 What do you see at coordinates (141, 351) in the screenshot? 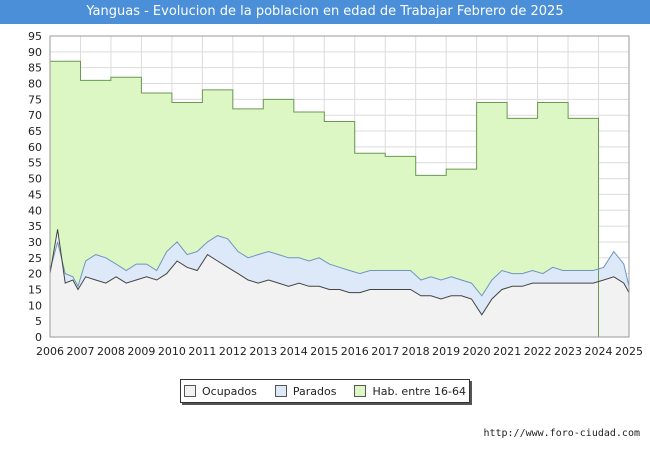
I see `x-tick-label: 2009` at bounding box center [141, 351].